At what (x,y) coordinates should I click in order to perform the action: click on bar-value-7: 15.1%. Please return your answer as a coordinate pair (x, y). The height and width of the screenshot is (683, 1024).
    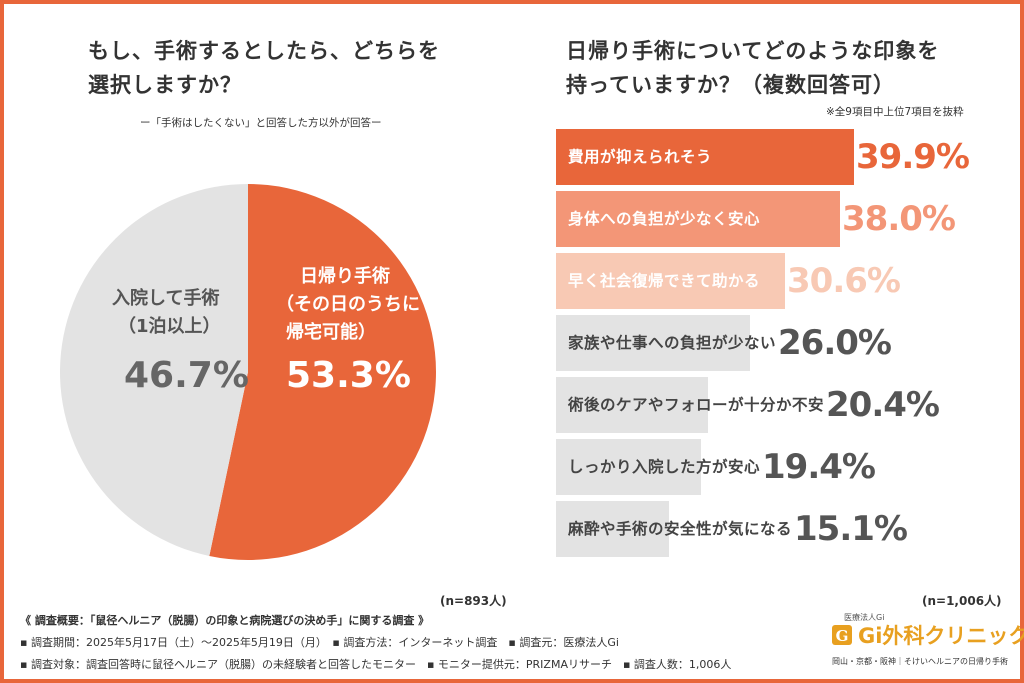
    Looking at the image, I should click on (851, 529).